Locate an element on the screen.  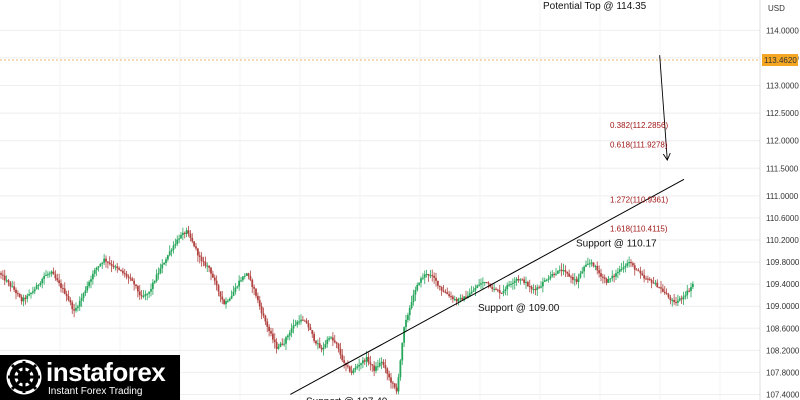
y-tick-label: 109.0000 is located at coordinates (783, 306).